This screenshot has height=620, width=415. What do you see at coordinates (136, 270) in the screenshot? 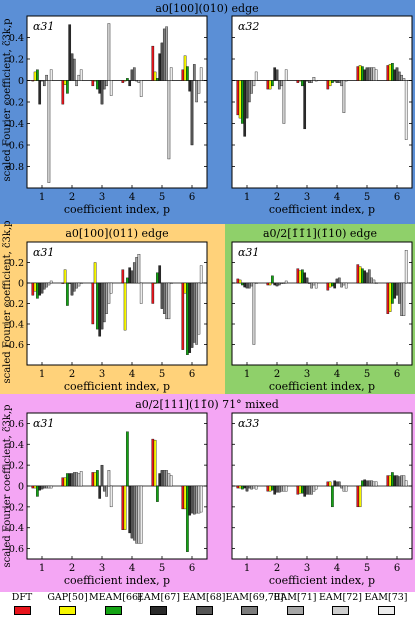
I see `bar-p3-p4-s6` at bounding box center [136, 270].